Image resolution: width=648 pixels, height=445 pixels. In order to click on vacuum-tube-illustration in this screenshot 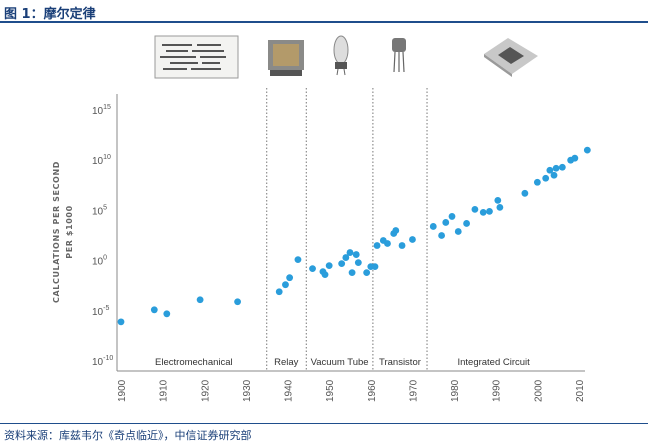, I will do `click(341, 55)`.